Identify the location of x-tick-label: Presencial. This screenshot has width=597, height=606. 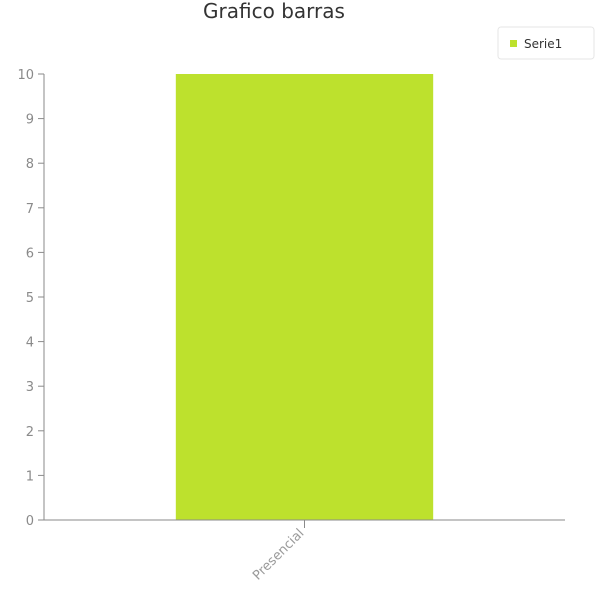
(278, 554).